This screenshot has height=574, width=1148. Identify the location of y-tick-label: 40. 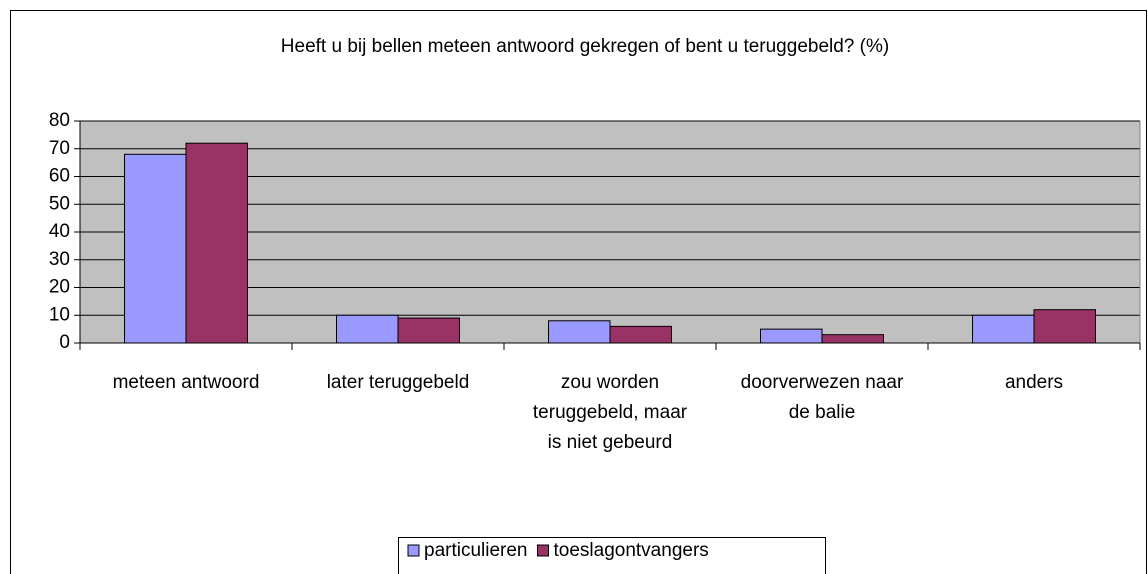
(59, 231).